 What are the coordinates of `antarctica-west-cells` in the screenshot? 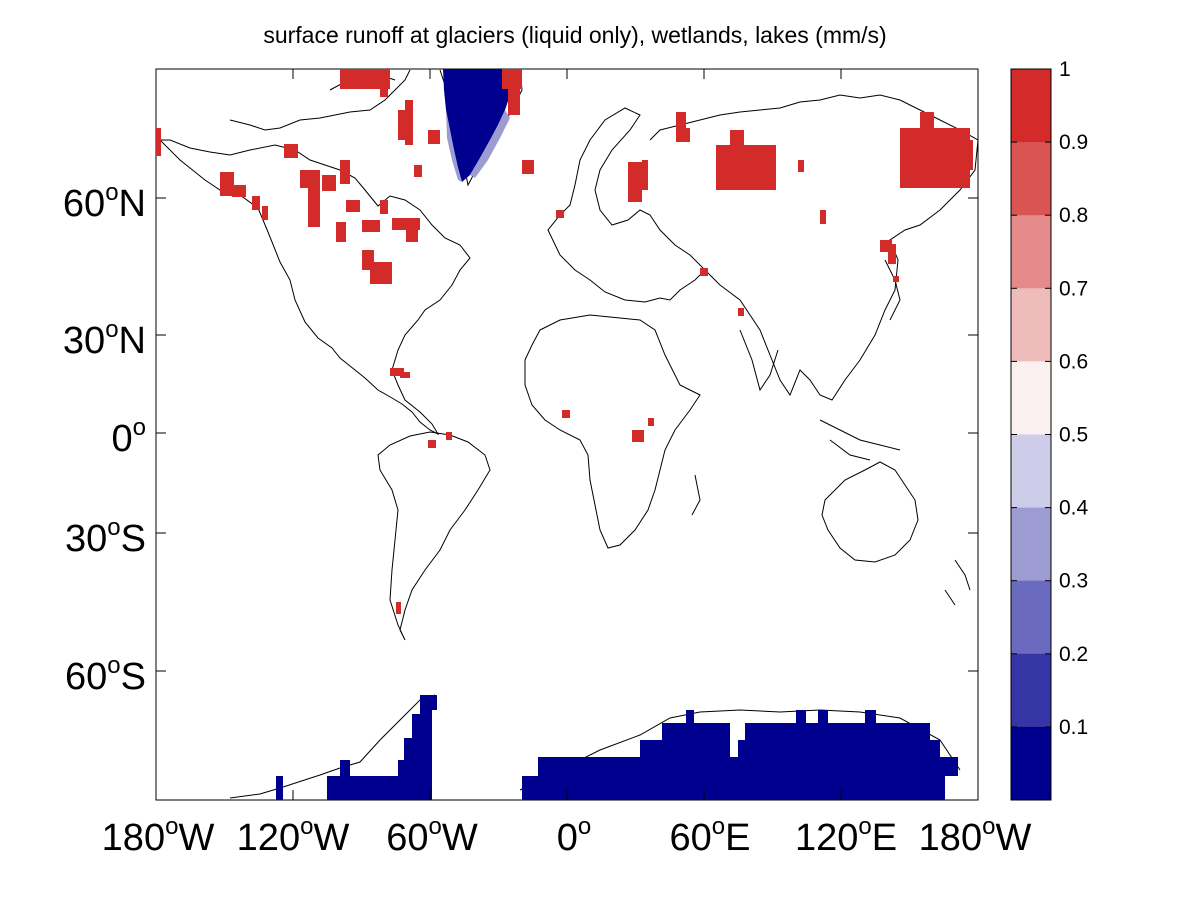 It's located at (382, 747).